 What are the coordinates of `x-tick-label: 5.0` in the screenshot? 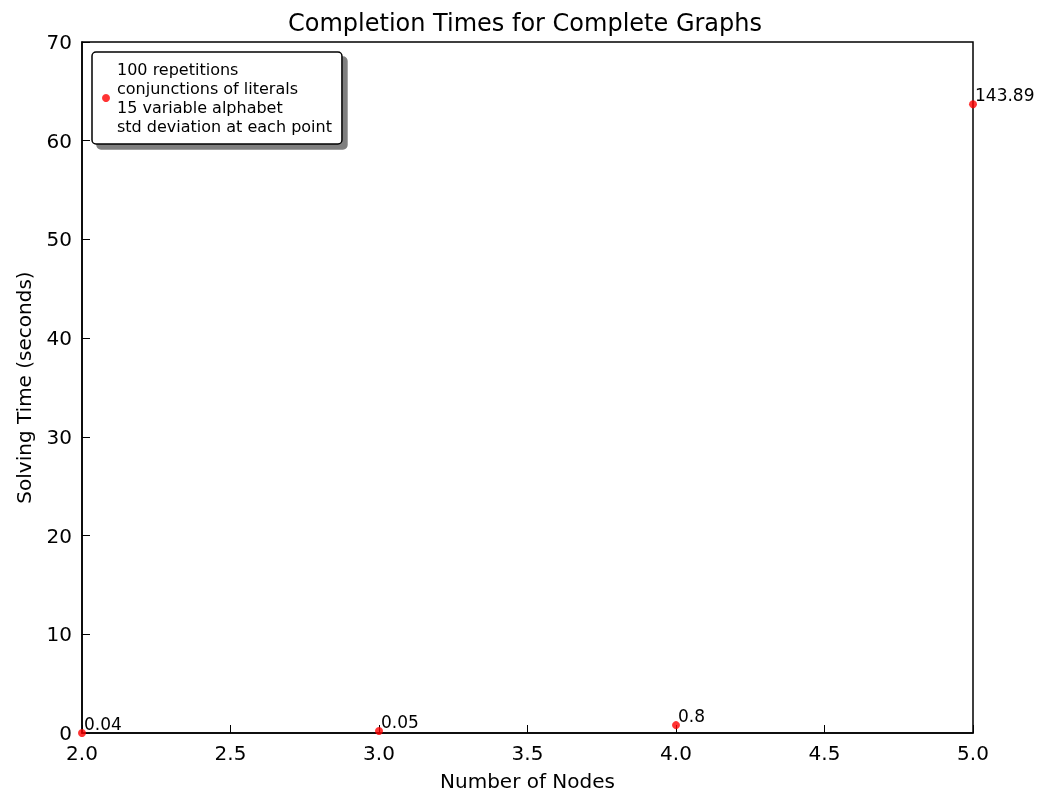 It's located at (973, 753).